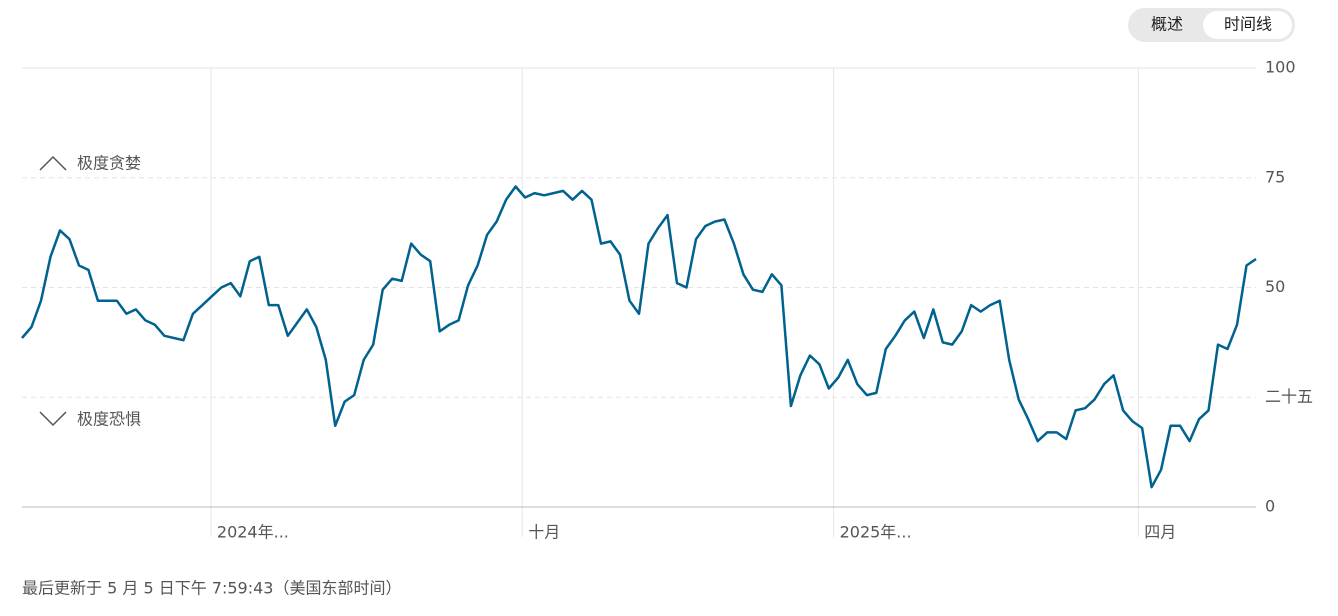  Describe the element at coordinates (1280, 67) in the screenshot. I see `y-tick-label: 100` at that location.